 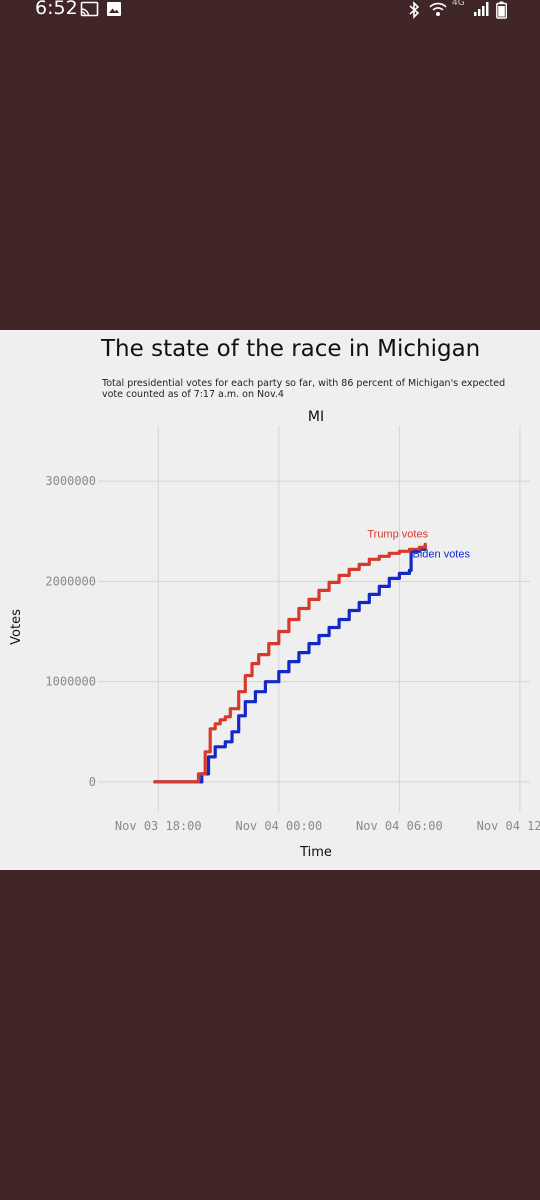 What do you see at coordinates (92, 782) in the screenshot?
I see `y-tick-label: 0` at bounding box center [92, 782].